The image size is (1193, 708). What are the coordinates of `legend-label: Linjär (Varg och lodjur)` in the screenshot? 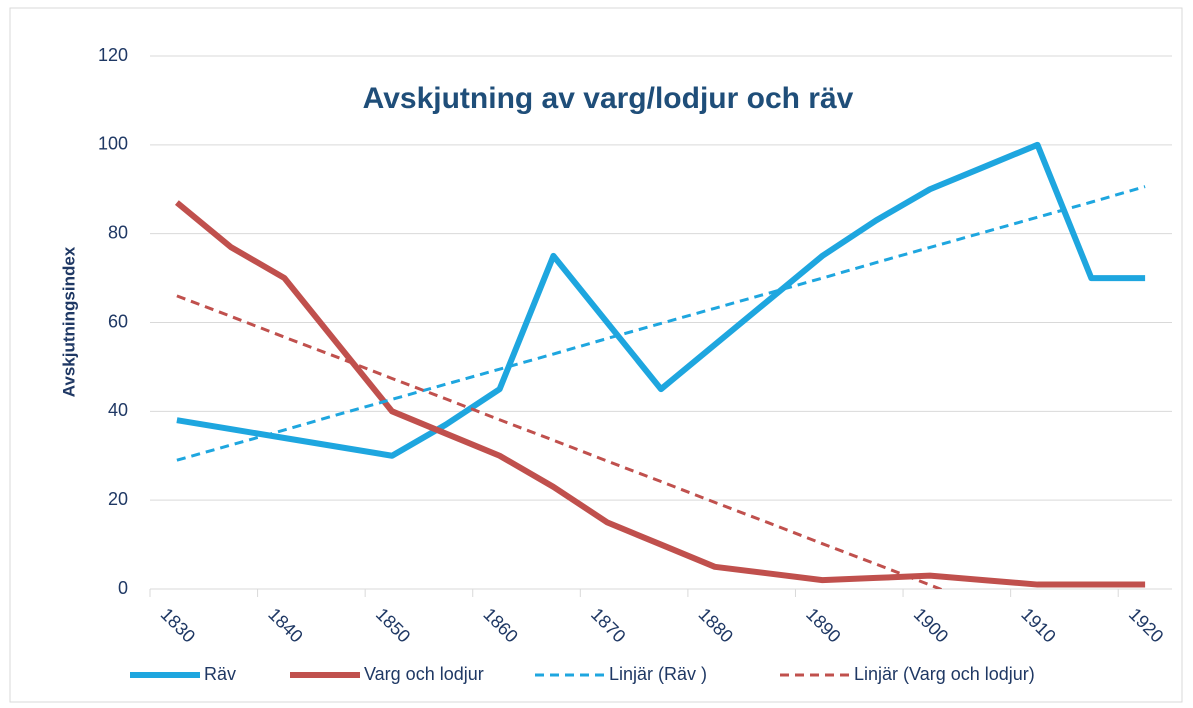 It's located at (944, 674).